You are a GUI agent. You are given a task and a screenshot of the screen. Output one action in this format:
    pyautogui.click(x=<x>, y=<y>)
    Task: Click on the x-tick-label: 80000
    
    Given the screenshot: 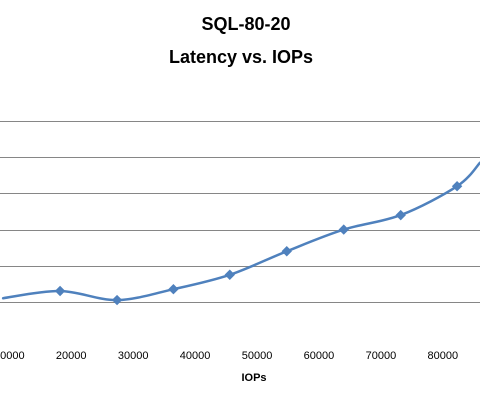 What is the action you would take?
    pyautogui.click(x=443, y=356)
    